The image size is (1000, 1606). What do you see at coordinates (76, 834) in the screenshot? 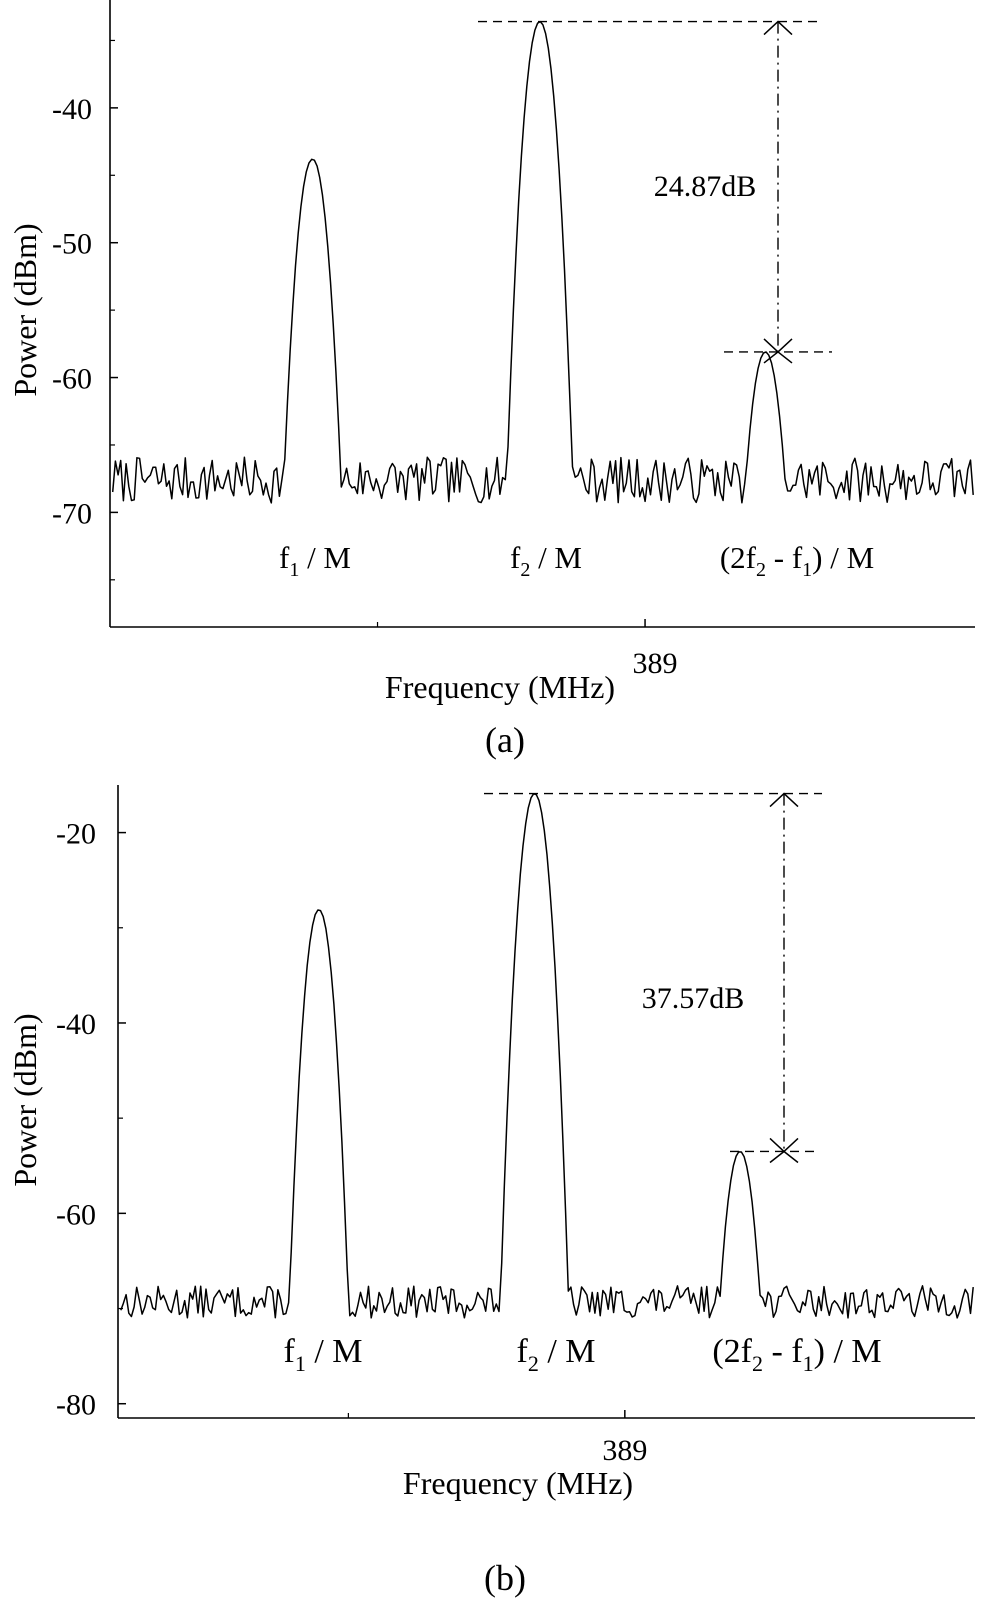
I see `y-tick-label: -20` at bounding box center [76, 834].